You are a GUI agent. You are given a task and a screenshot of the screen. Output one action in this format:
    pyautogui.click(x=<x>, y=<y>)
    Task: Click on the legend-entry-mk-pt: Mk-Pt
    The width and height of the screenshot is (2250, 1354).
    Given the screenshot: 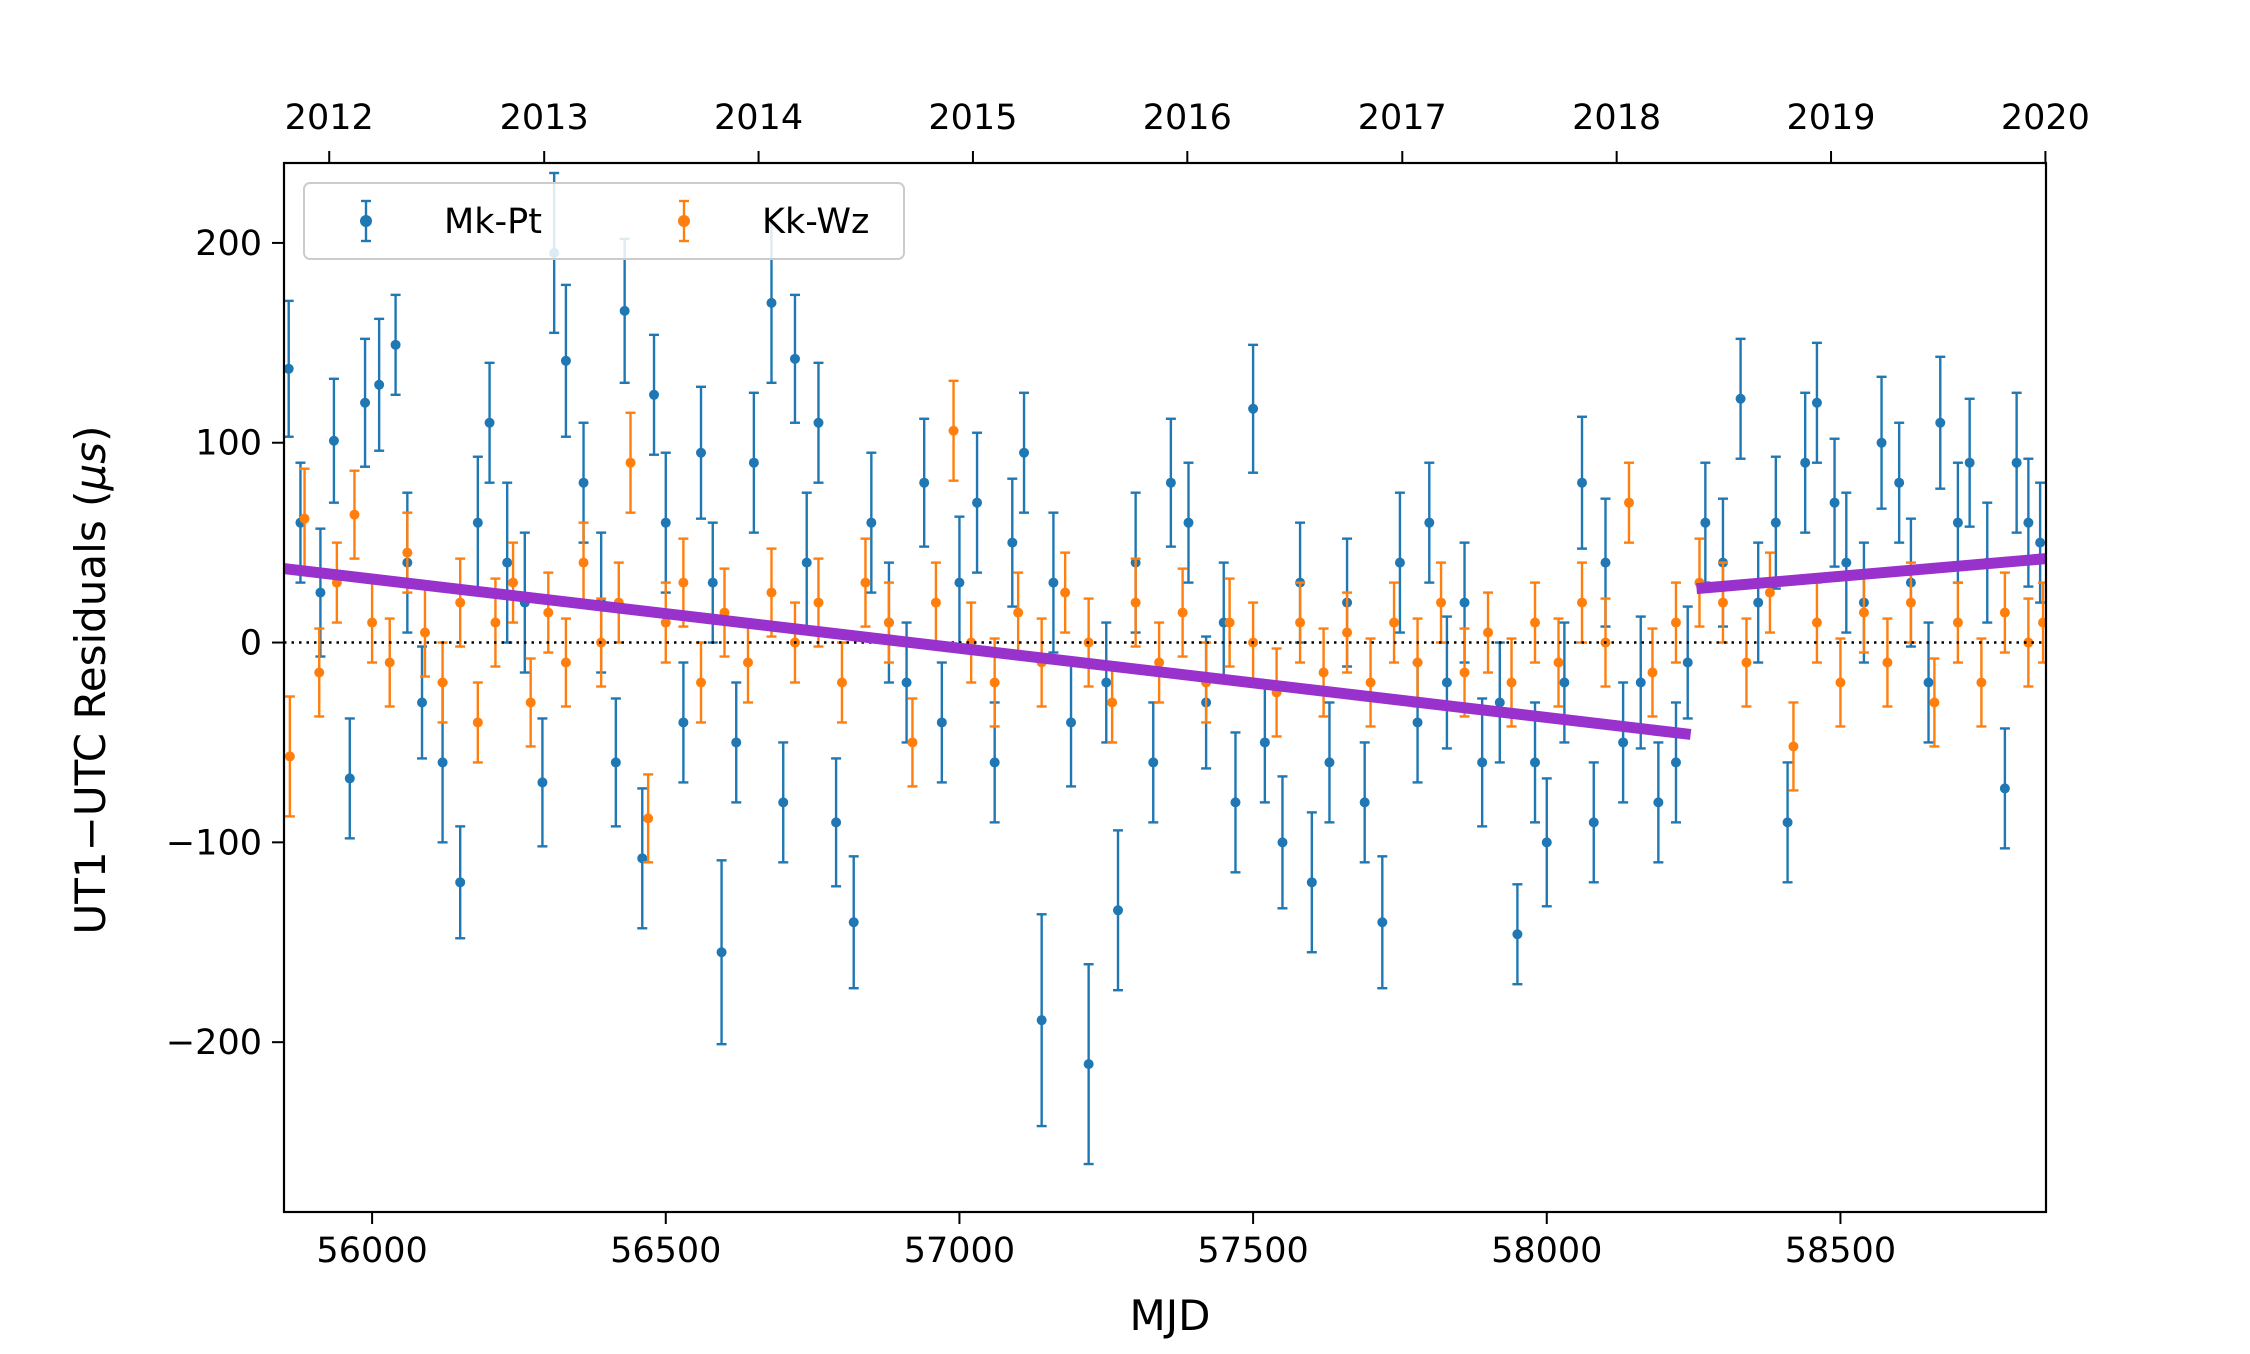 What is the action you would take?
    pyautogui.click(x=451, y=221)
    